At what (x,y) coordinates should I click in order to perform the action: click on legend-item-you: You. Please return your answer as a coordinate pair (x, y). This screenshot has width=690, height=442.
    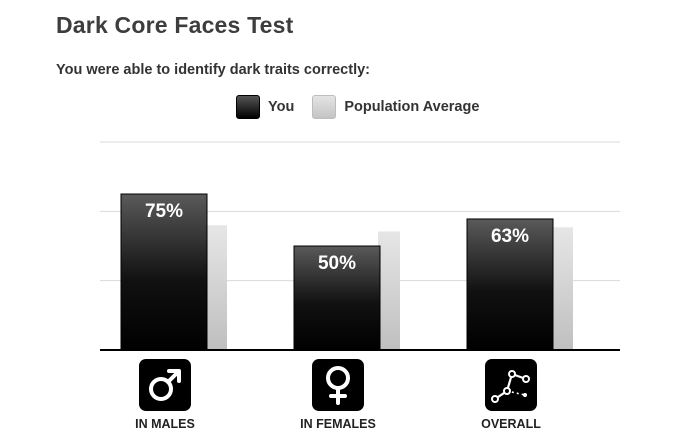
    Looking at the image, I should click on (265, 107).